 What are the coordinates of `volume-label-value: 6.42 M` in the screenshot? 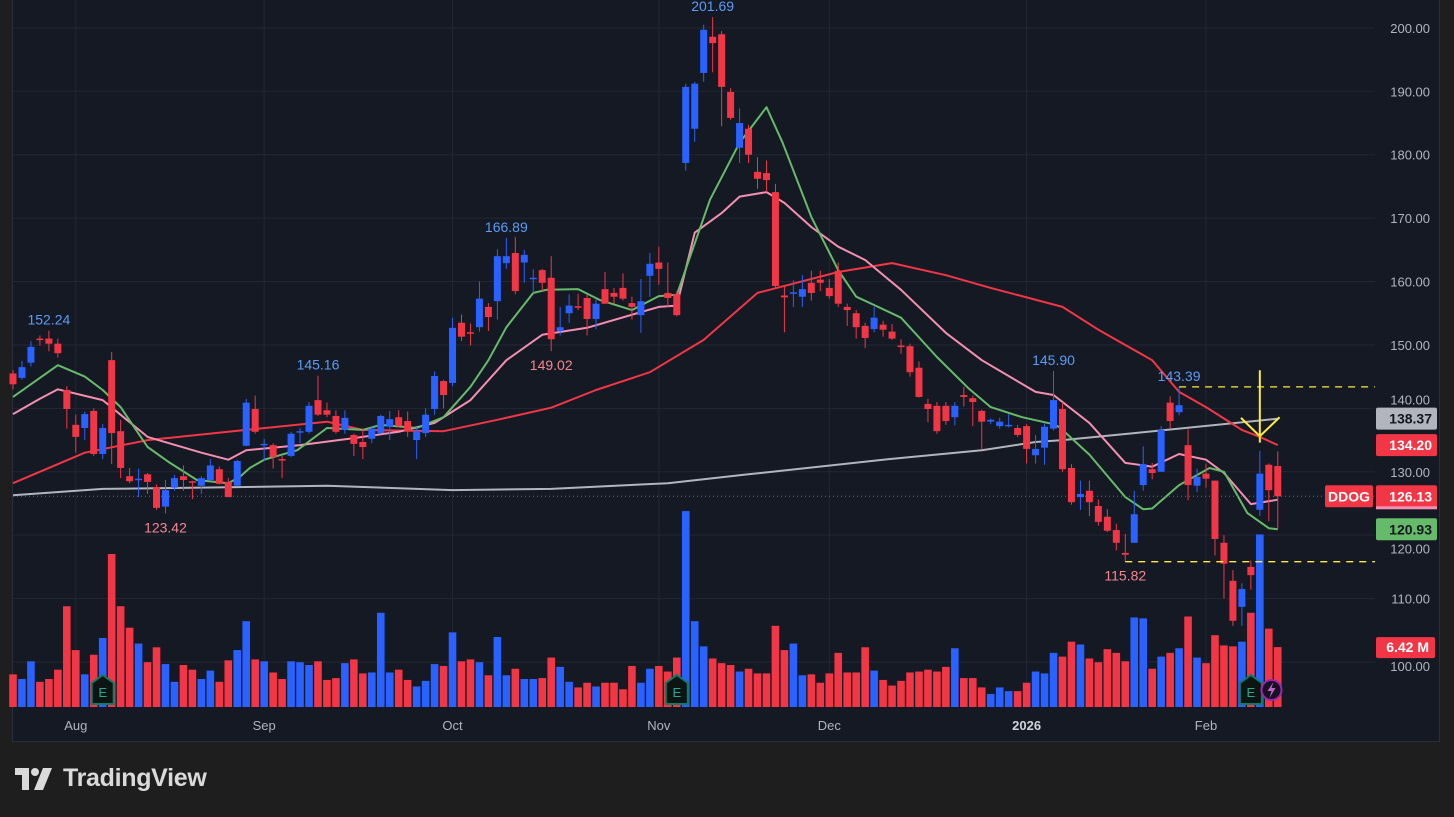 It's located at (1407, 647).